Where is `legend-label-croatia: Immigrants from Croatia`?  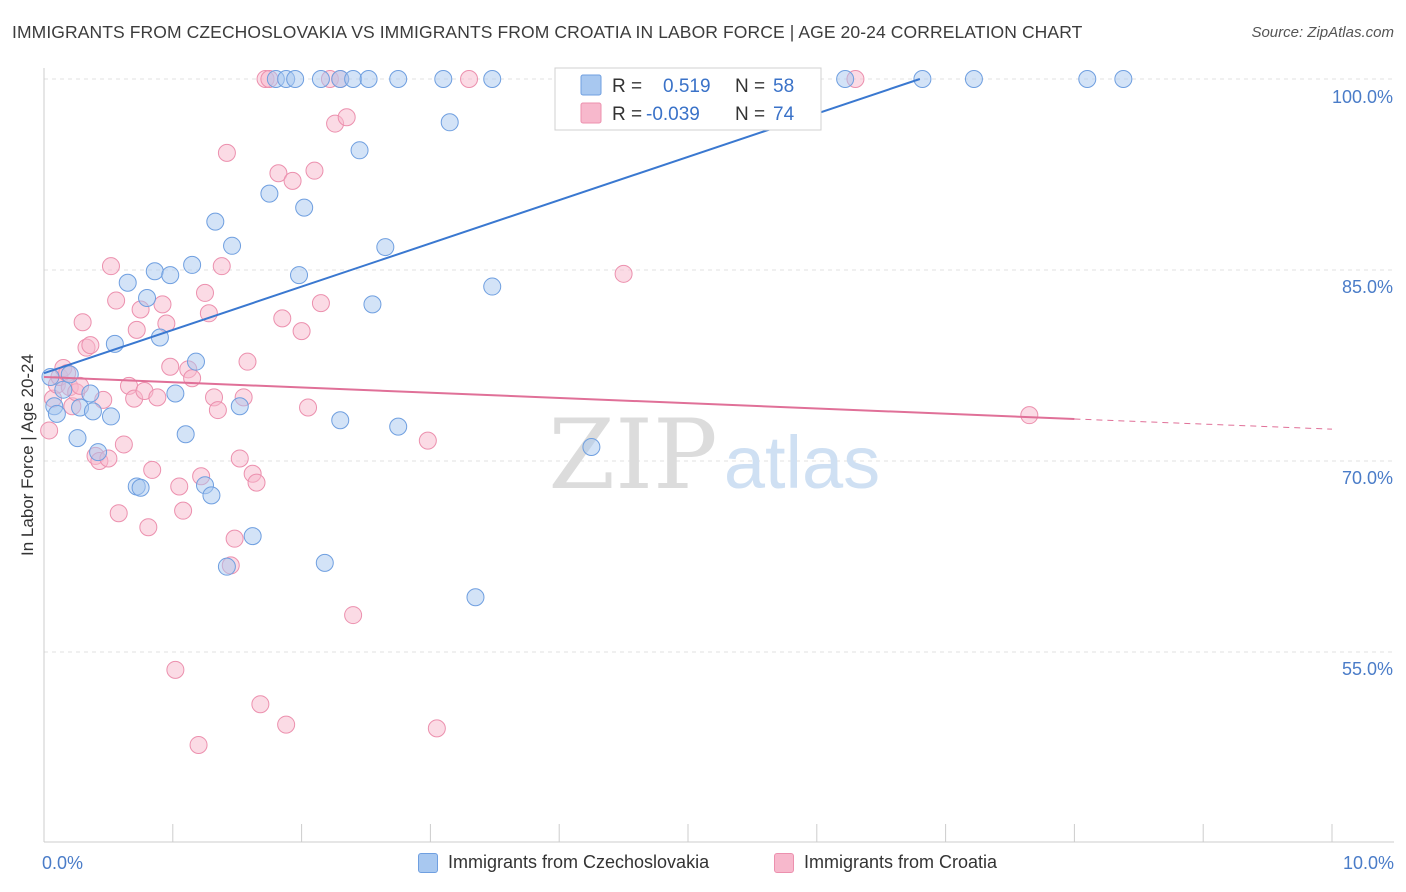 legend-label-croatia: Immigrants from Croatia is located at coordinates (901, 862).